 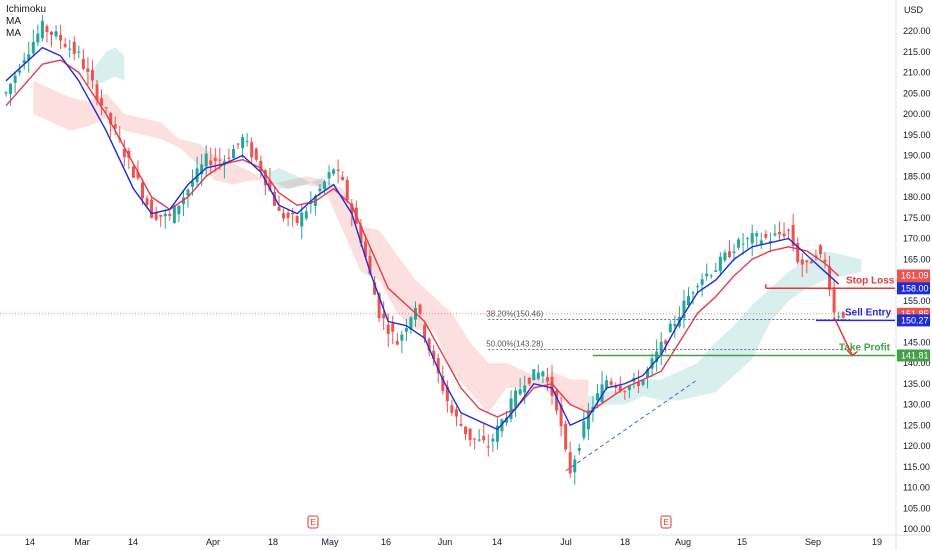 What do you see at coordinates (917, 218) in the screenshot?
I see `price-tick-label: 175.00` at bounding box center [917, 218].